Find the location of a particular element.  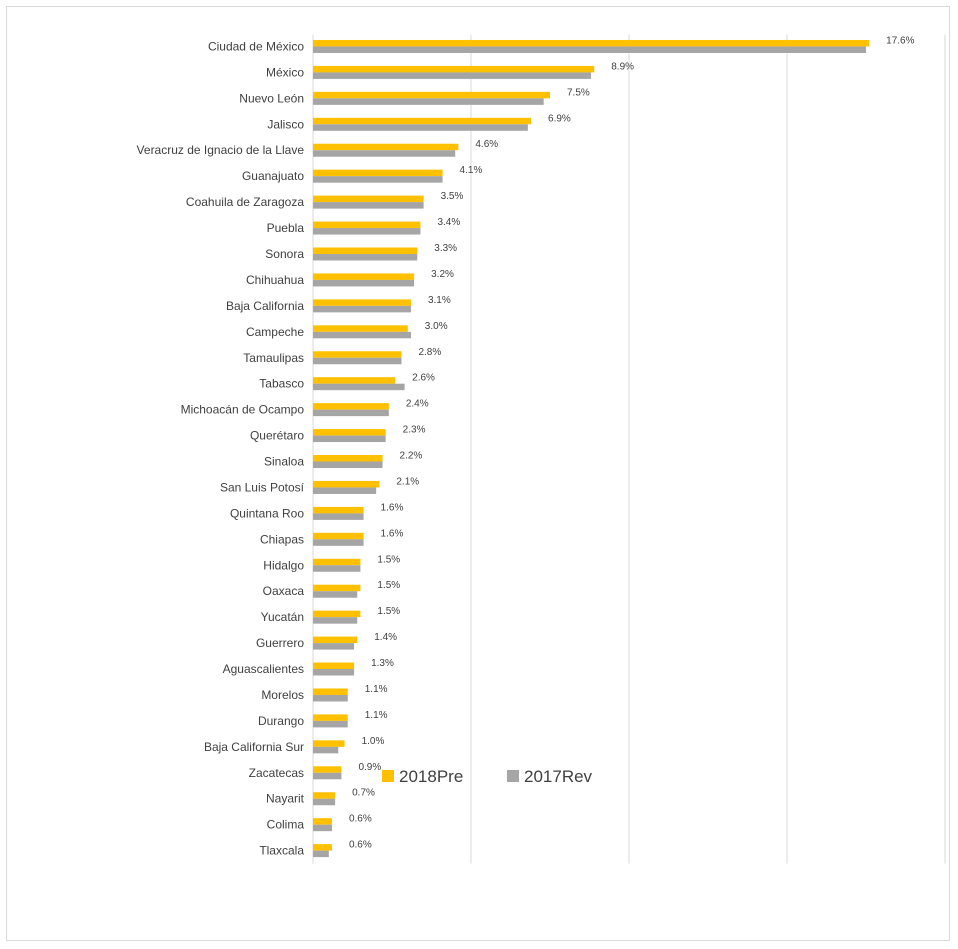

category-label: Yucatán is located at coordinates (282, 617).